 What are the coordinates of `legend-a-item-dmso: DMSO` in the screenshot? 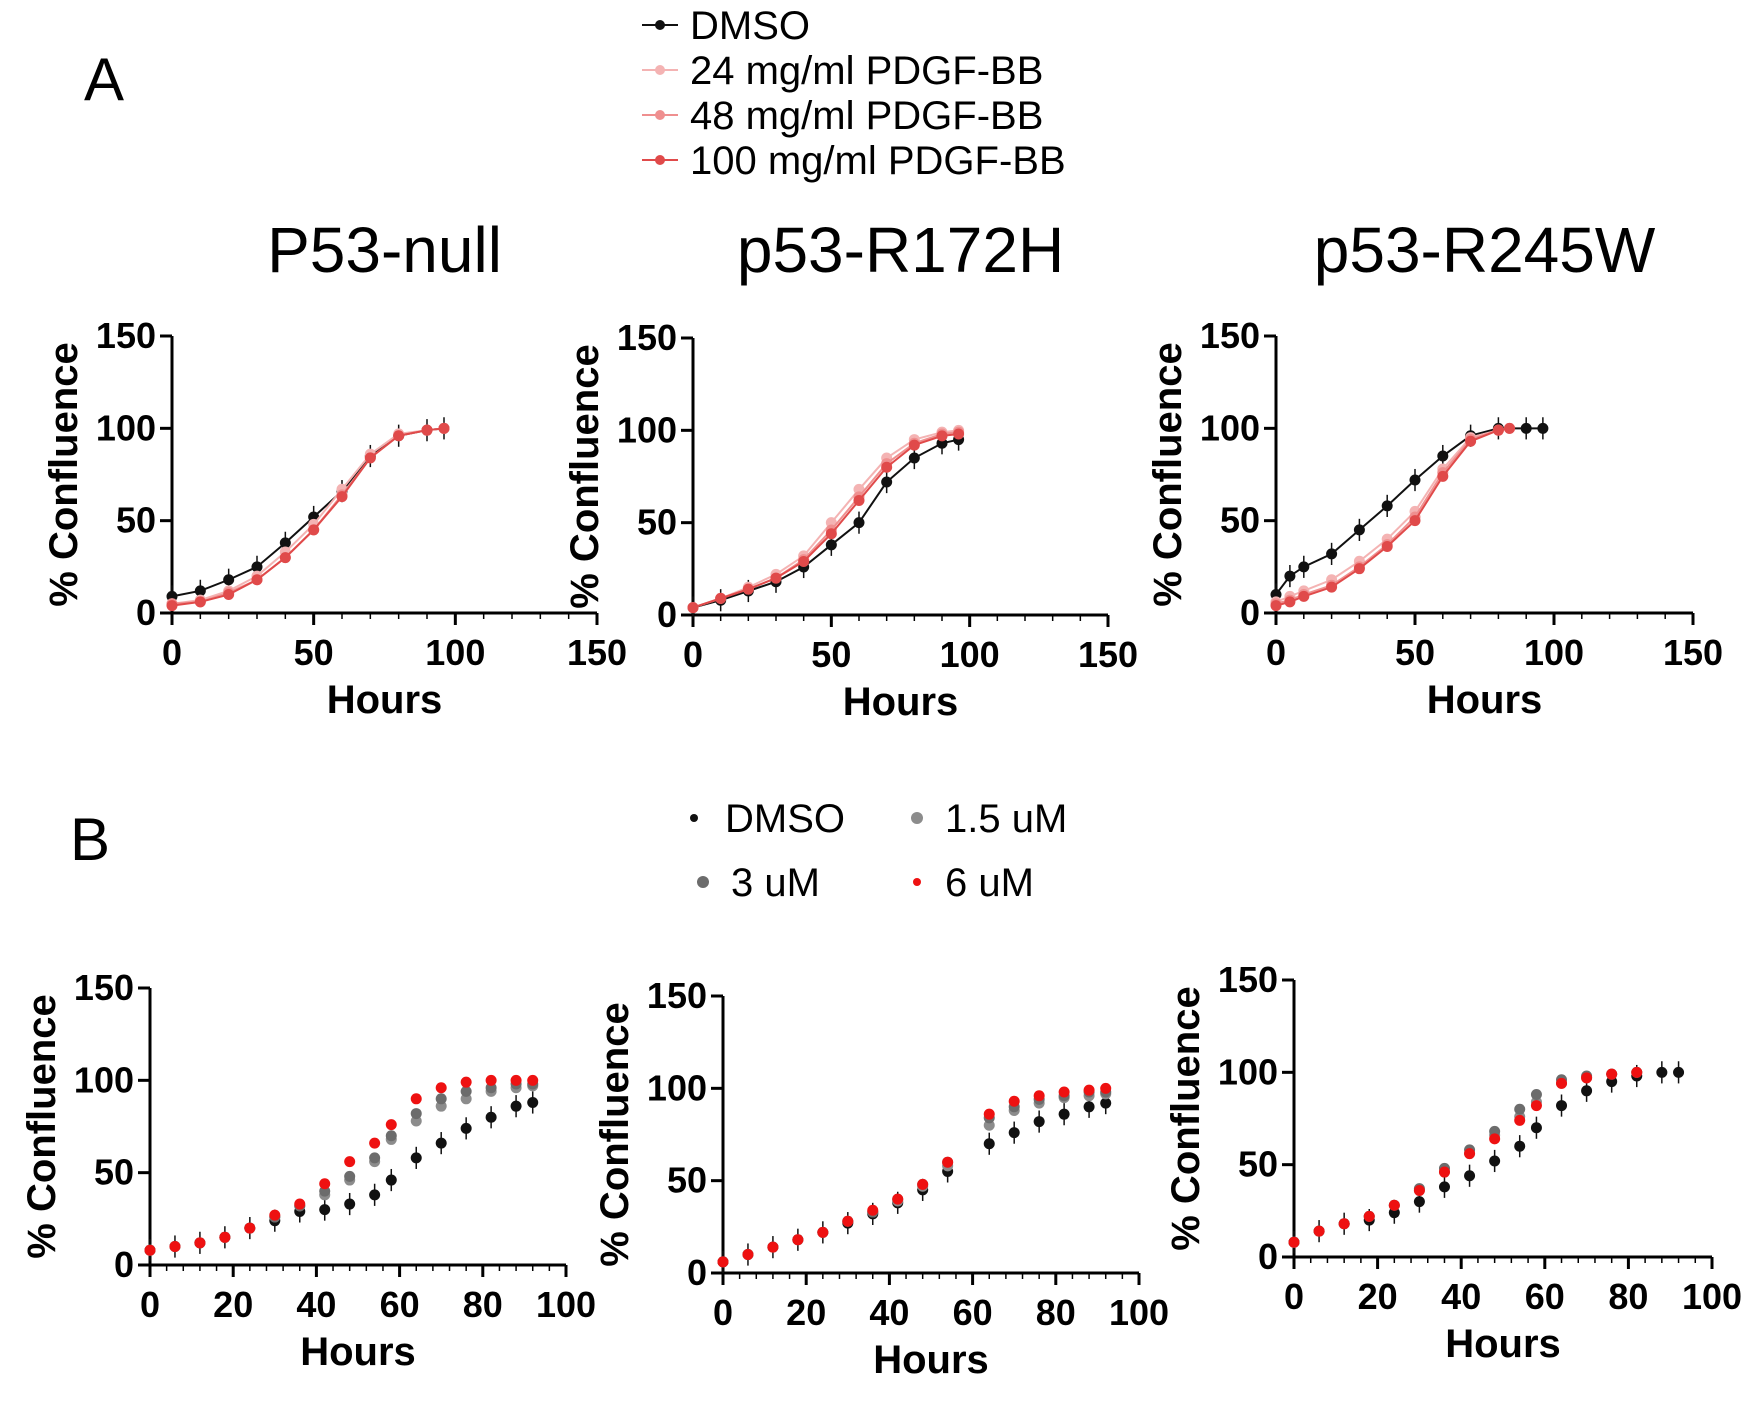 It's located at (726, 26).